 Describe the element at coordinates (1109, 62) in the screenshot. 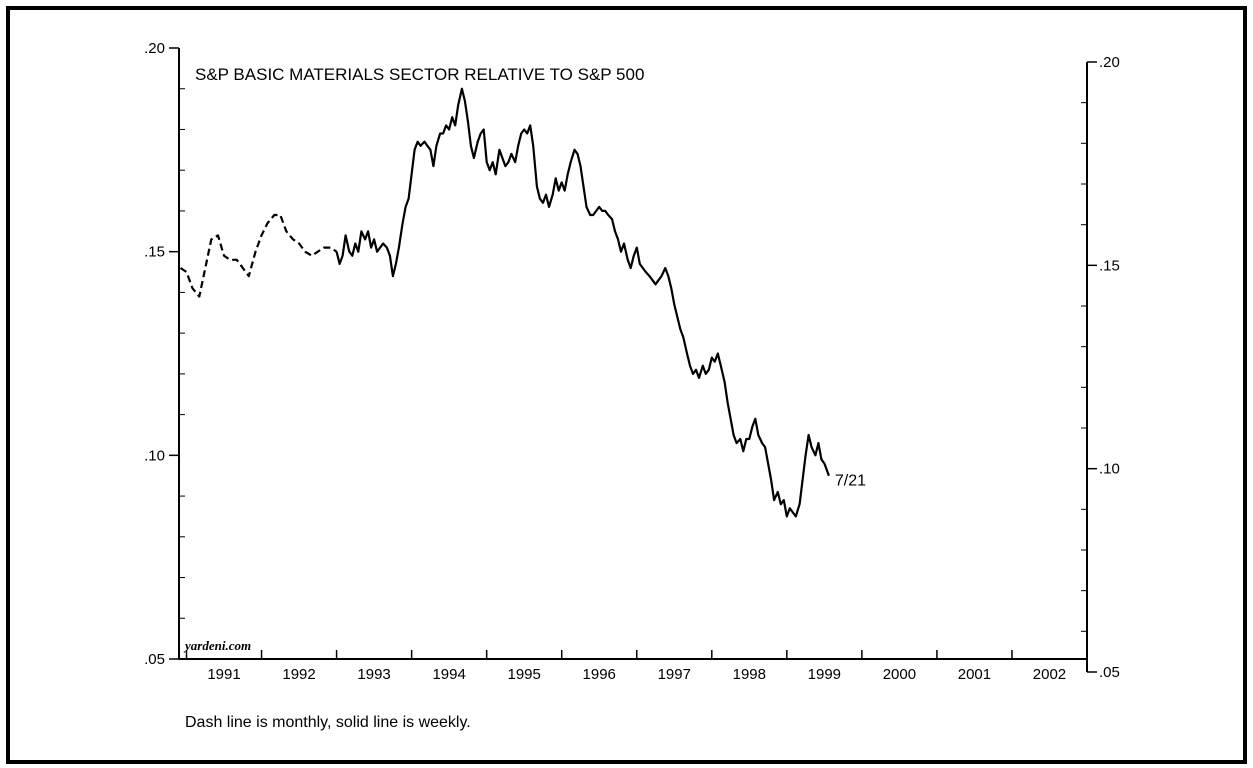

I see `y-tick-label-right: .20` at that location.